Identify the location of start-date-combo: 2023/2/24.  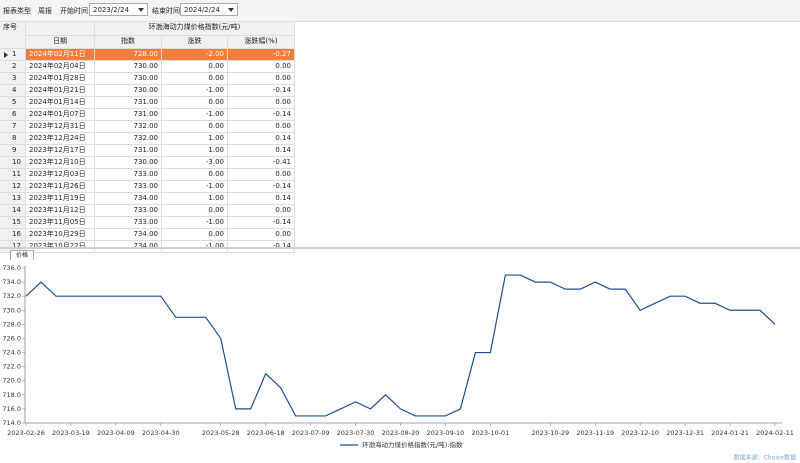
(118, 9).